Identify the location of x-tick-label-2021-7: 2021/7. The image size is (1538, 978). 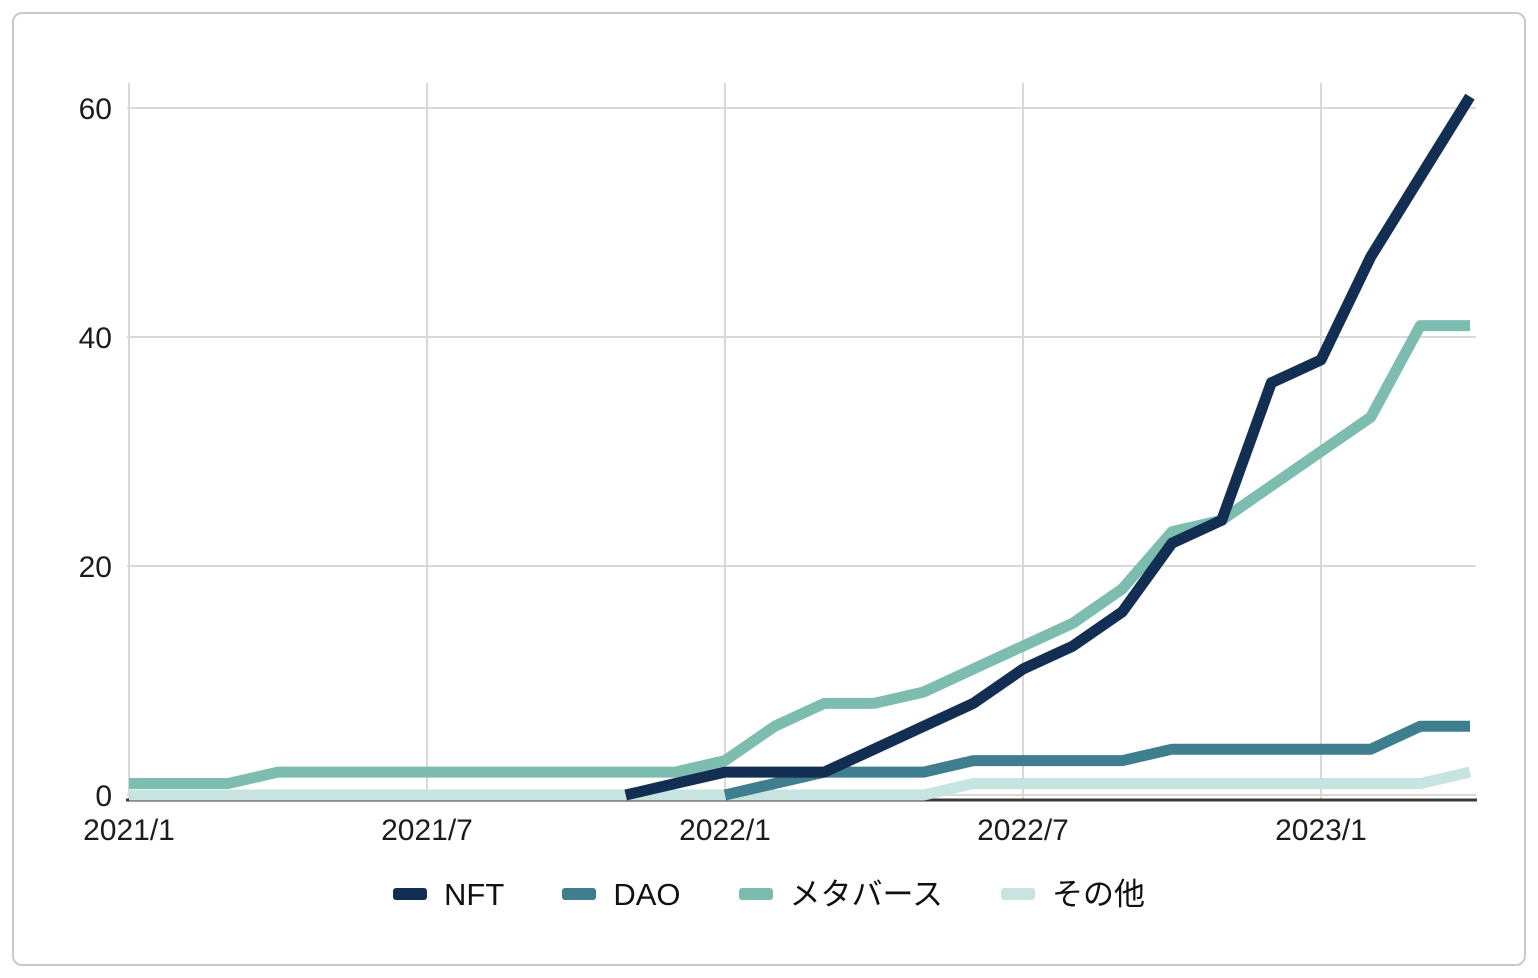
(427, 830).